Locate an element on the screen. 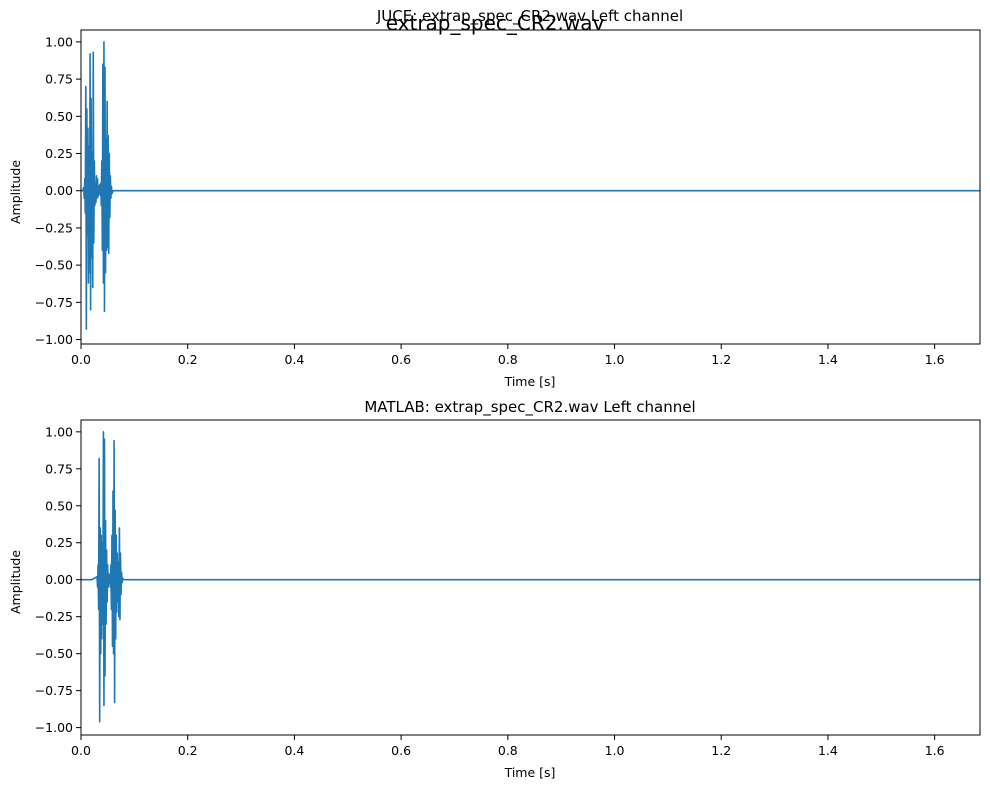 The height and width of the screenshot is (790, 990). subplot-title: JUCE: extrap_spec_CR2.wav Left channel is located at coordinates (529, 16).